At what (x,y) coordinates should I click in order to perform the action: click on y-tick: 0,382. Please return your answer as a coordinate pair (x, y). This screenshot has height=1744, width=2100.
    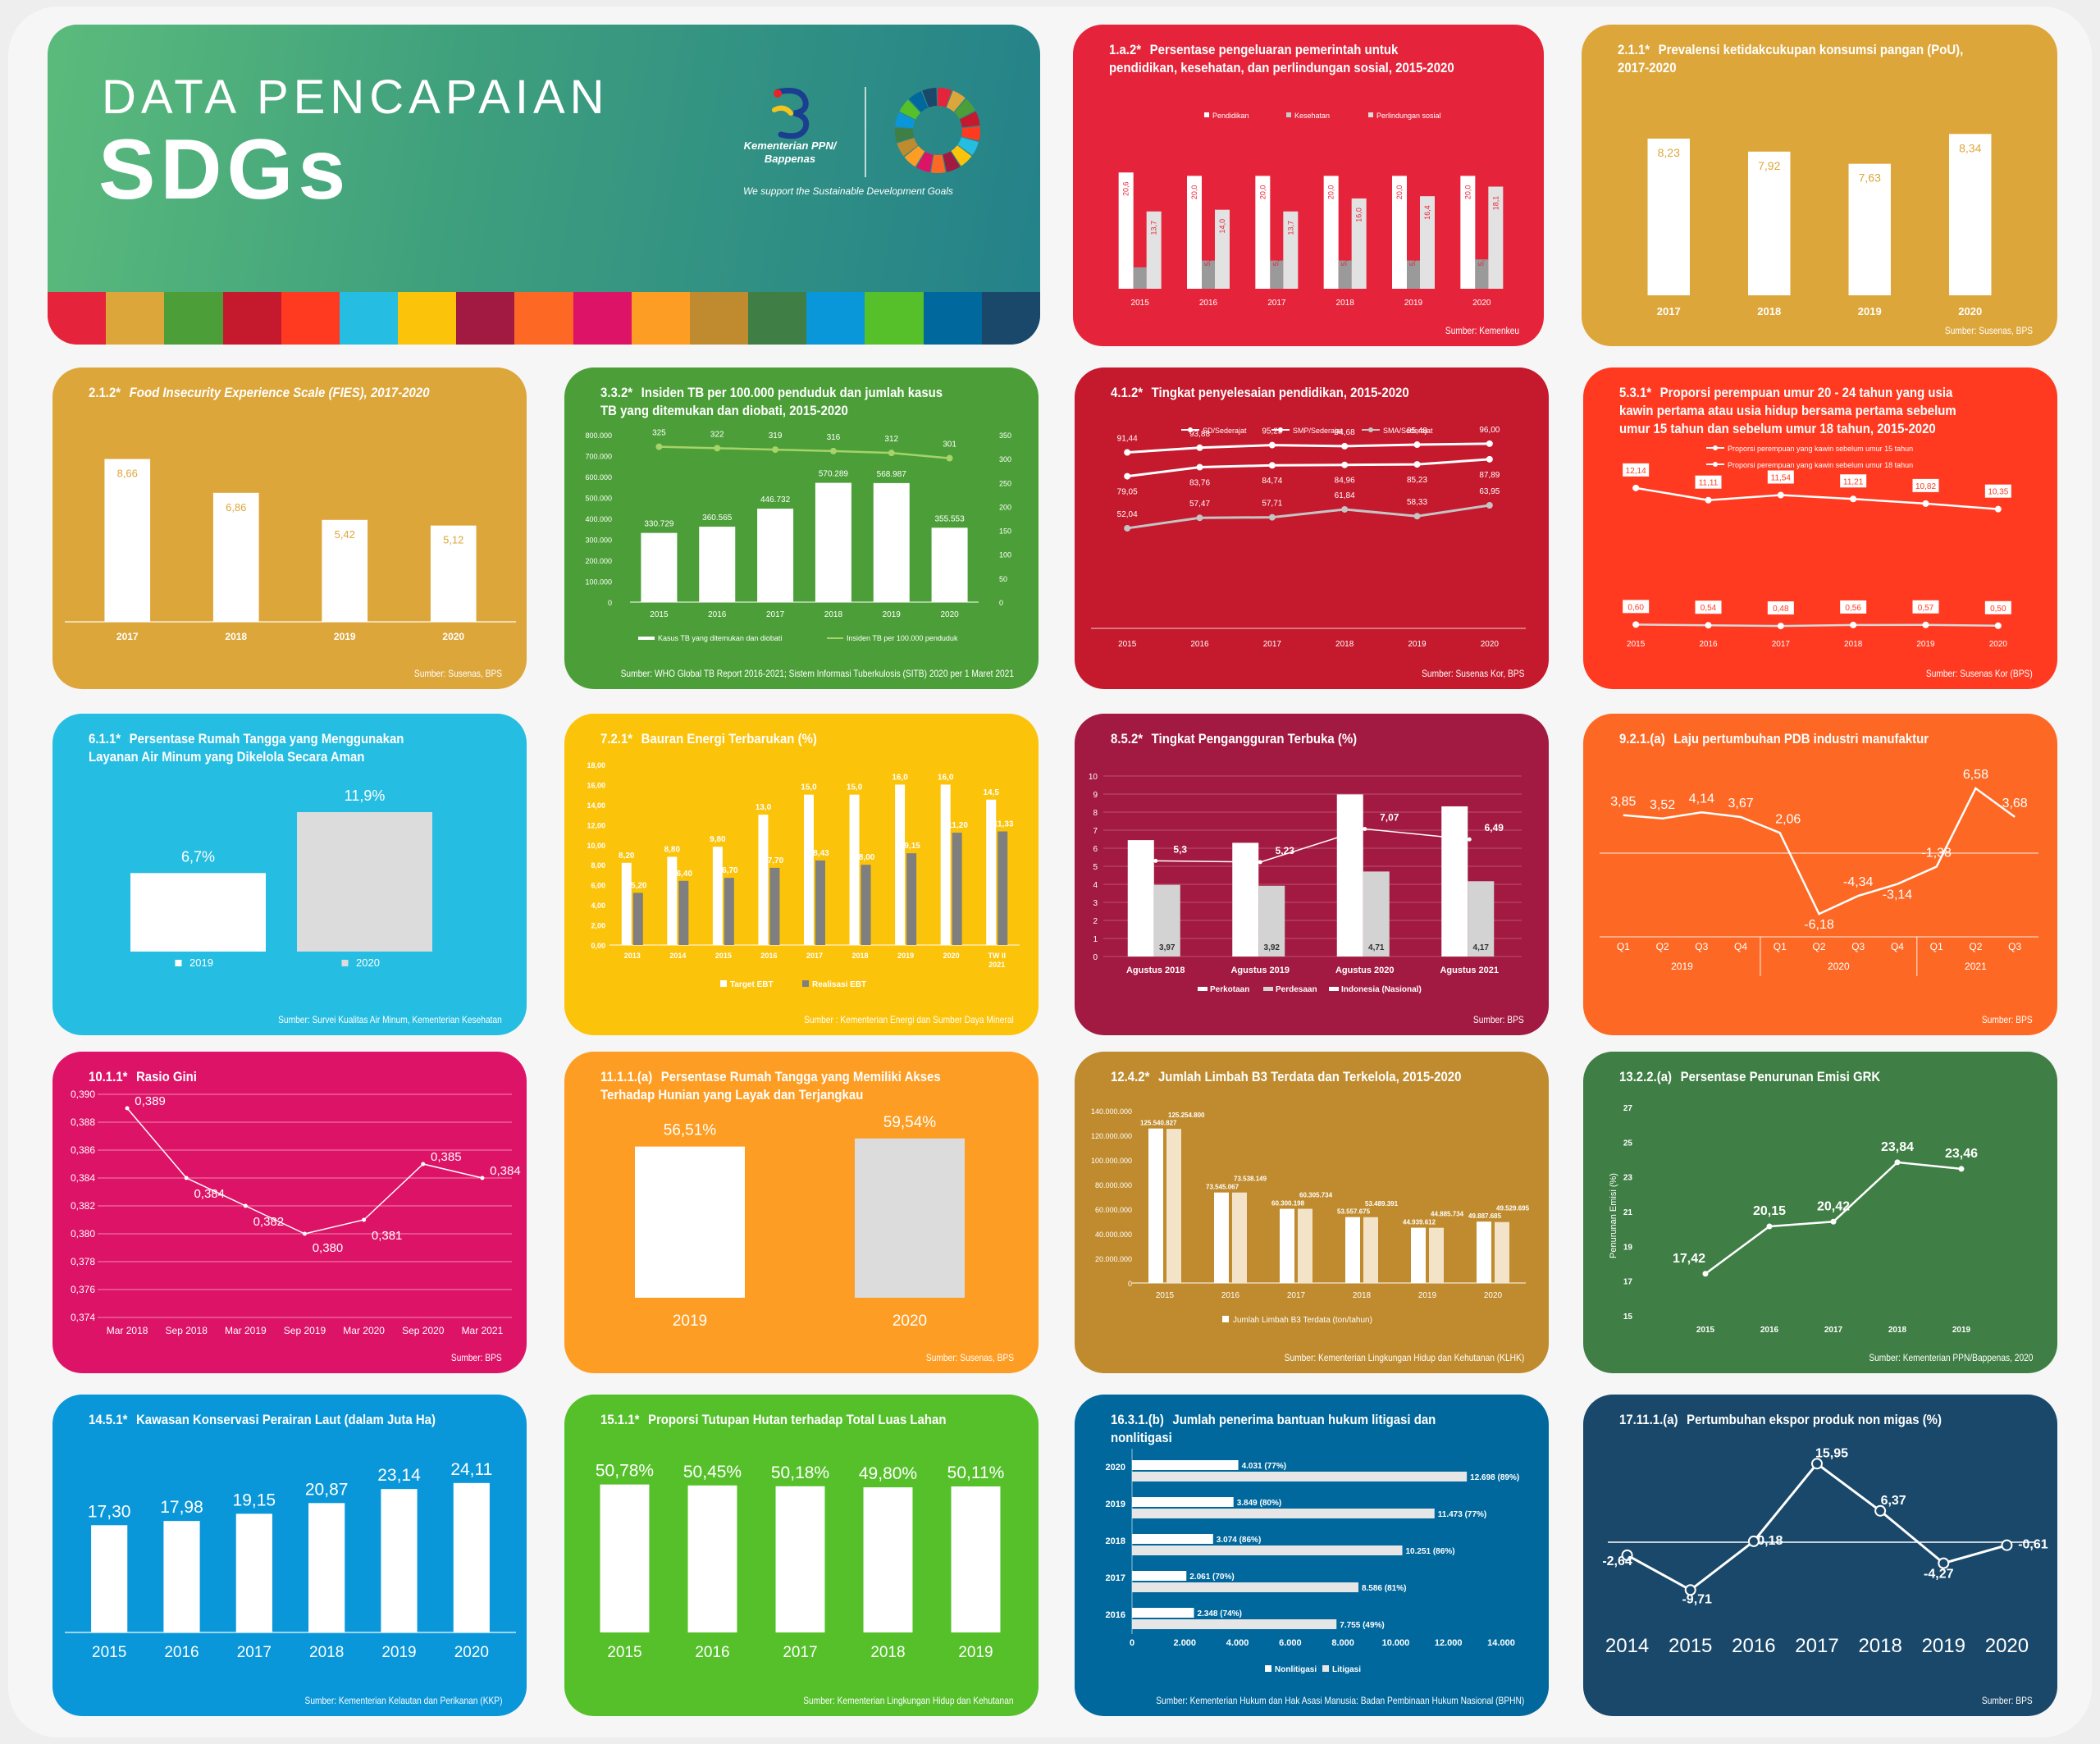
    Looking at the image, I should click on (83, 1206).